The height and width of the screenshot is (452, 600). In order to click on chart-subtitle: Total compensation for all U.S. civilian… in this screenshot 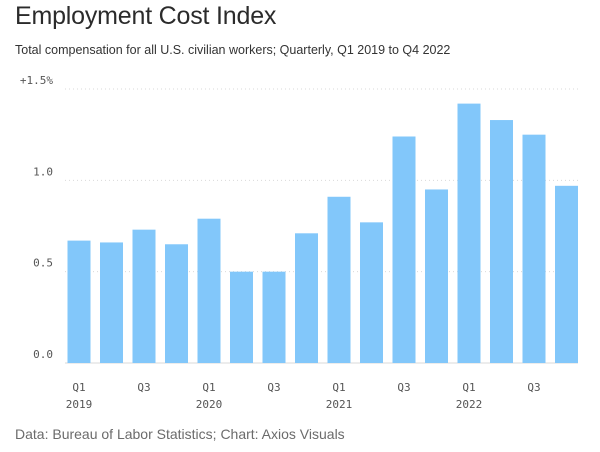, I will do `click(233, 50)`.